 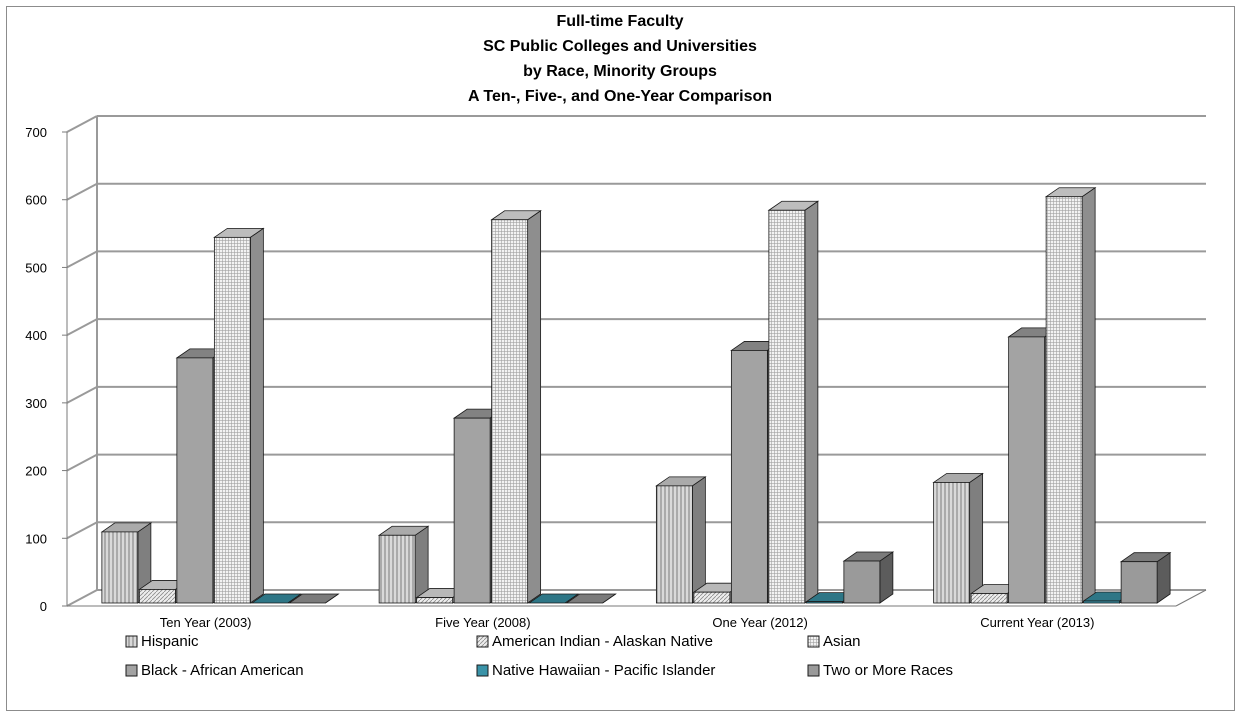 I want to click on y-tick-label: 100, so click(x=36, y=538).